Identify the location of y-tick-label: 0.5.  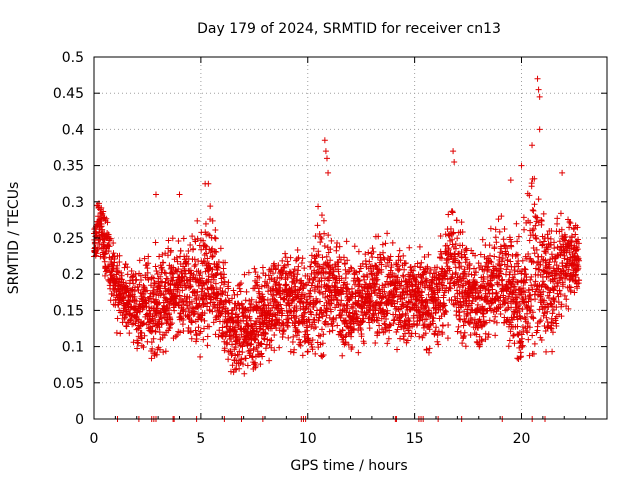
(73, 58).